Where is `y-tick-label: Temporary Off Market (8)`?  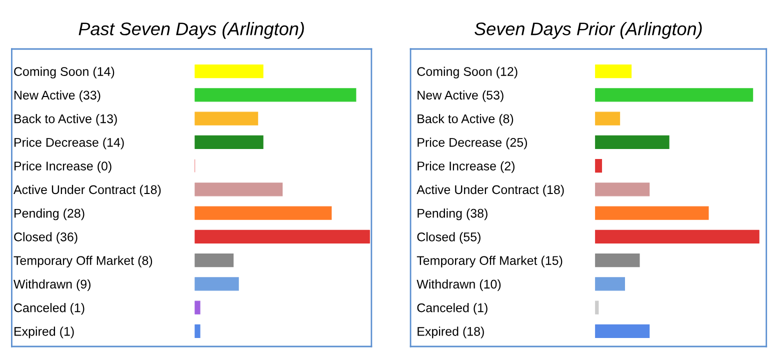
y-tick-label: Temporary Off Market (8) is located at coordinates (83, 262).